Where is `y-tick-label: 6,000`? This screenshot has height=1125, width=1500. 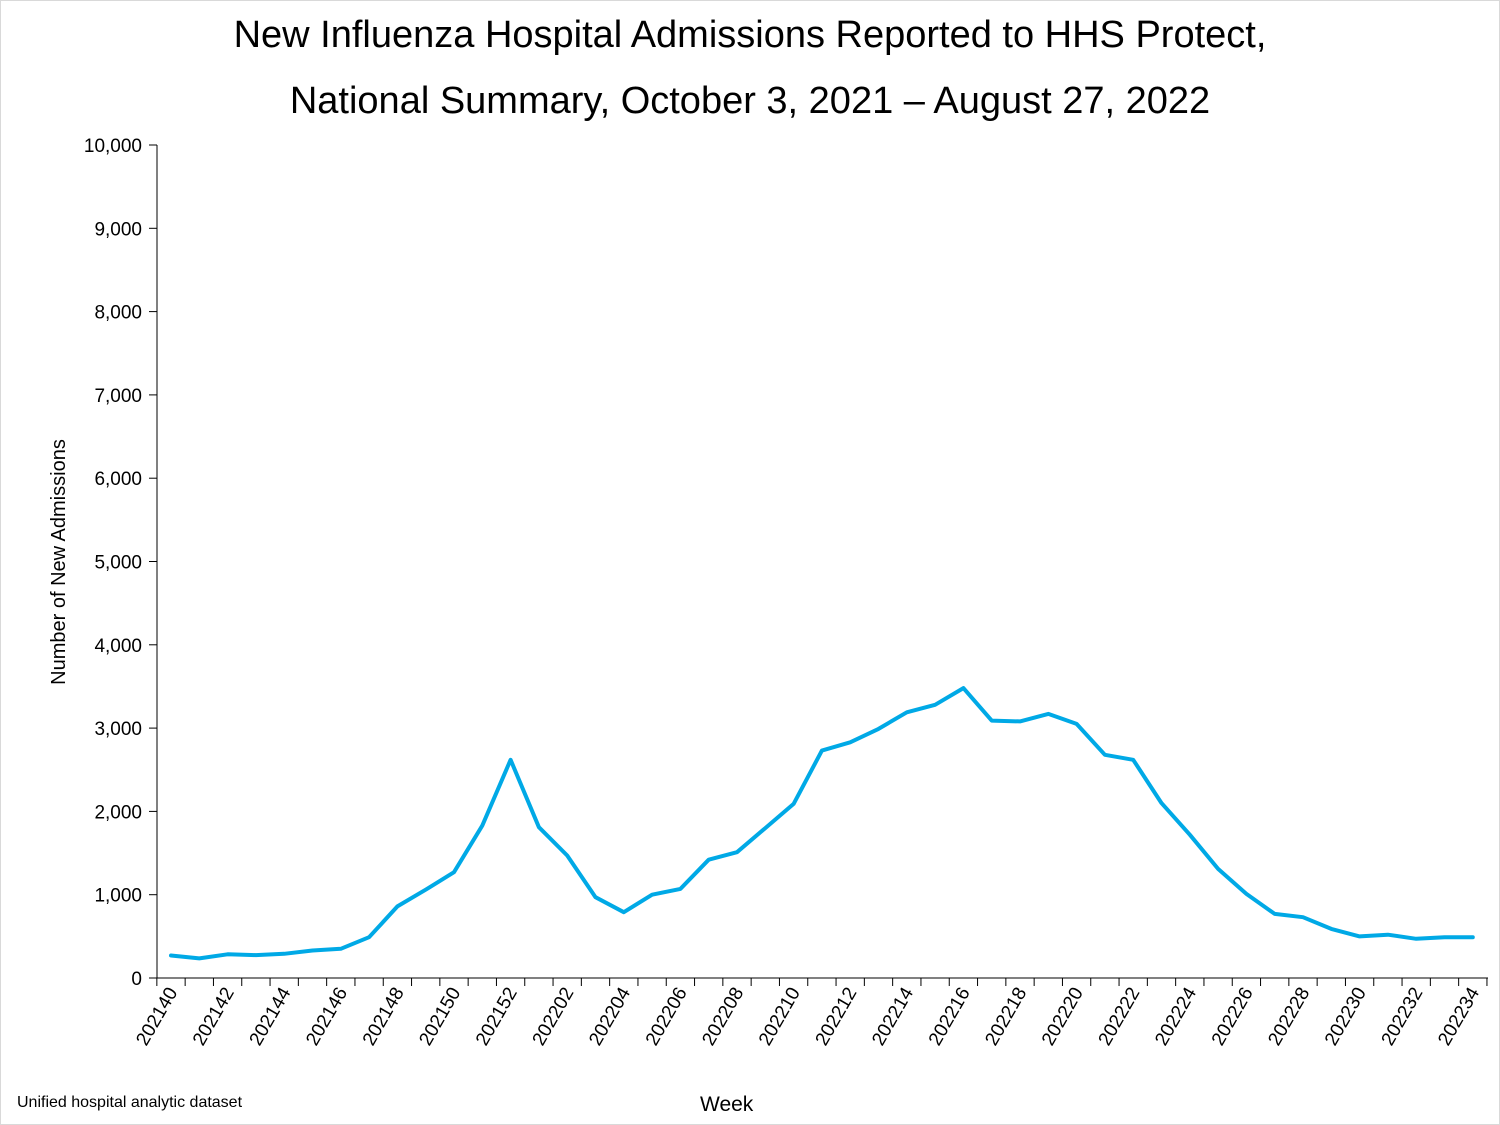
y-tick-label: 6,000 is located at coordinates (118, 479).